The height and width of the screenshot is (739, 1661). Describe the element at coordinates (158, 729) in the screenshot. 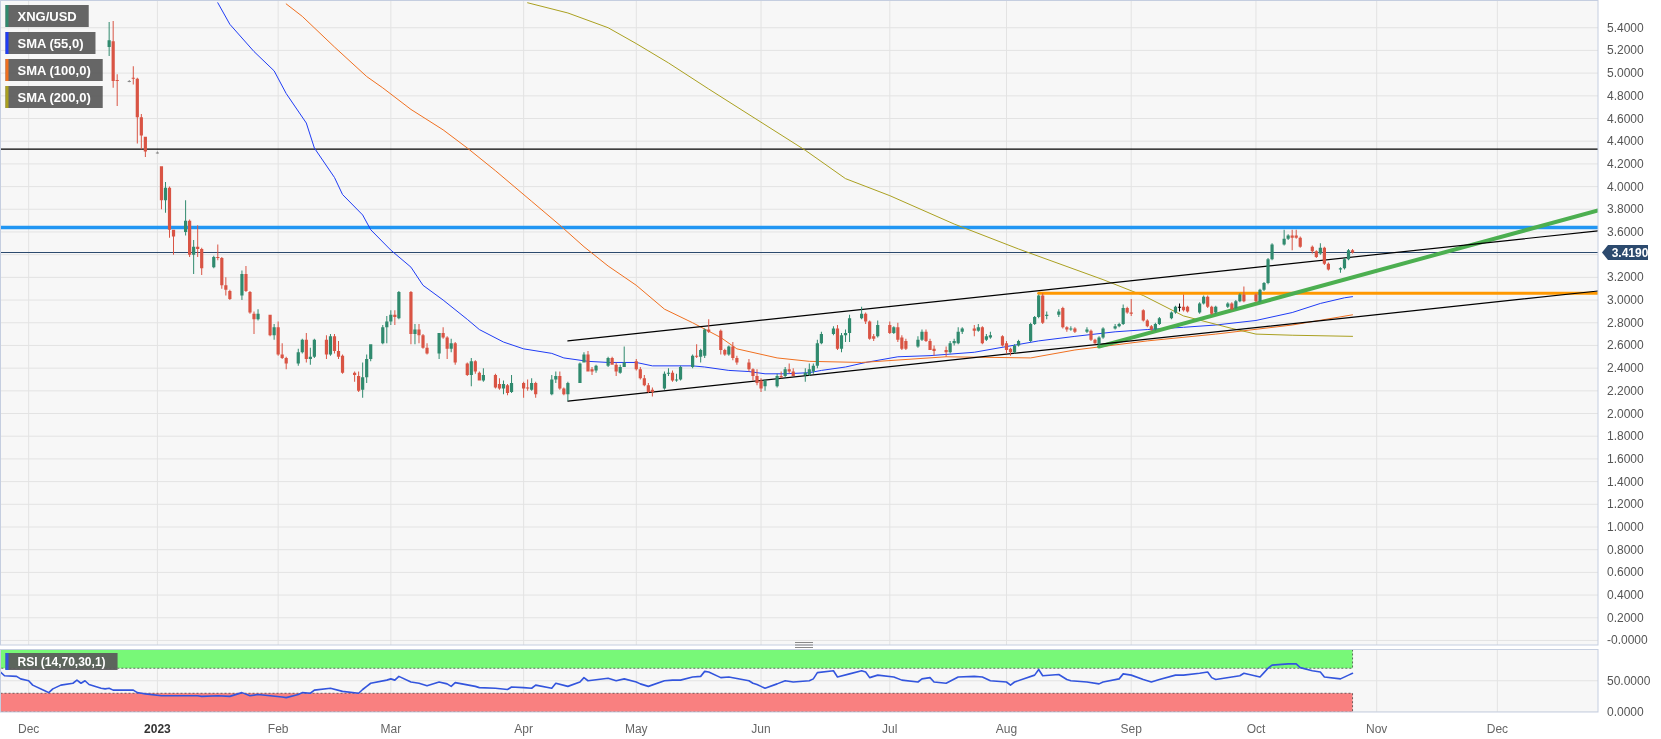

I see `x-tick-label: 2023` at that location.